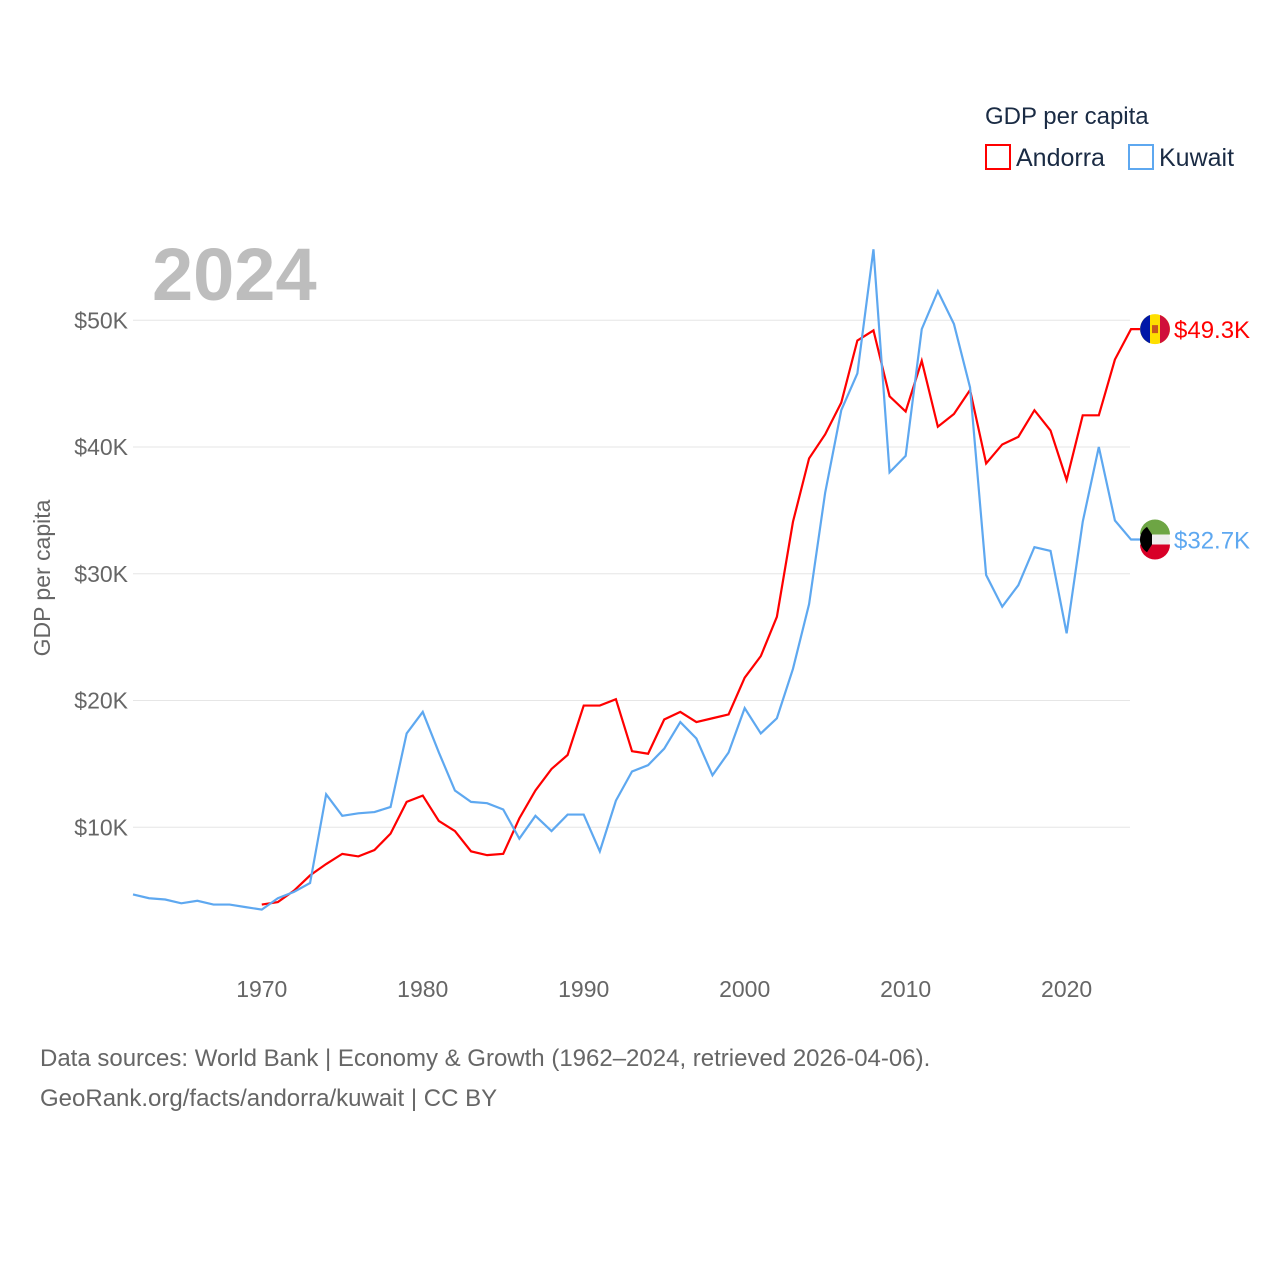 The image size is (1280, 1280). Describe the element at coordinates (234, 274) in the screenshot. I see `year-title: 2024` at that location.